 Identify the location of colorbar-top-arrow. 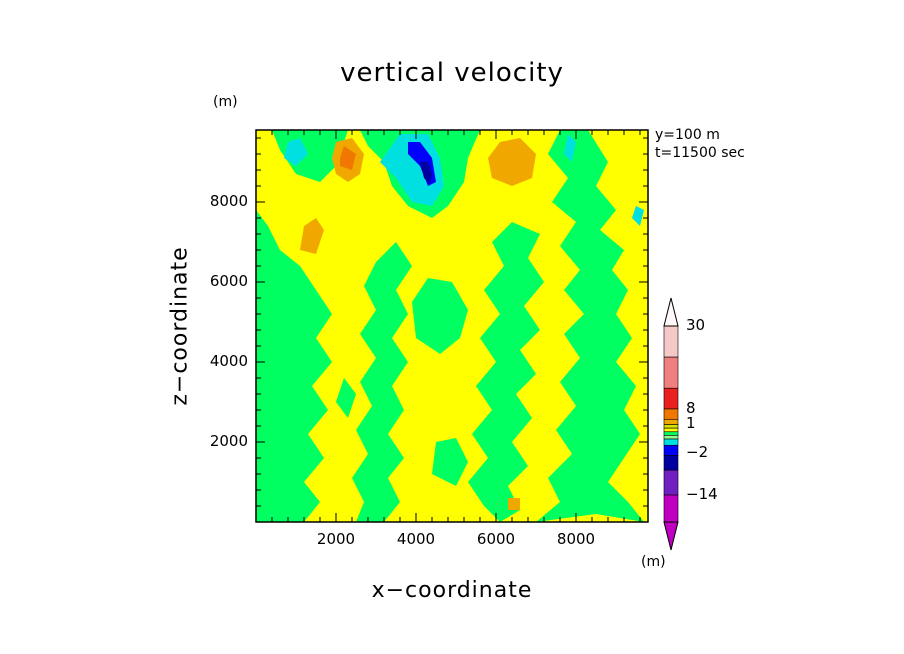
(671, 312).